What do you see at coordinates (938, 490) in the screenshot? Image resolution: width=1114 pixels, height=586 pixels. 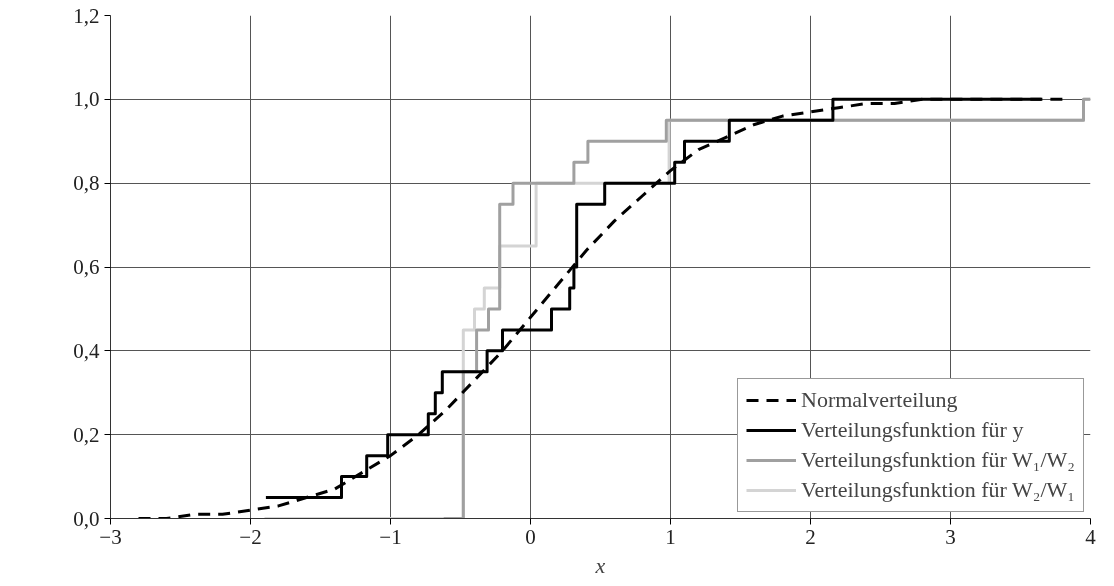 I see `legend-label: Verteilungsfunktion für W₂/W₁` at bounding box center [938, 490].